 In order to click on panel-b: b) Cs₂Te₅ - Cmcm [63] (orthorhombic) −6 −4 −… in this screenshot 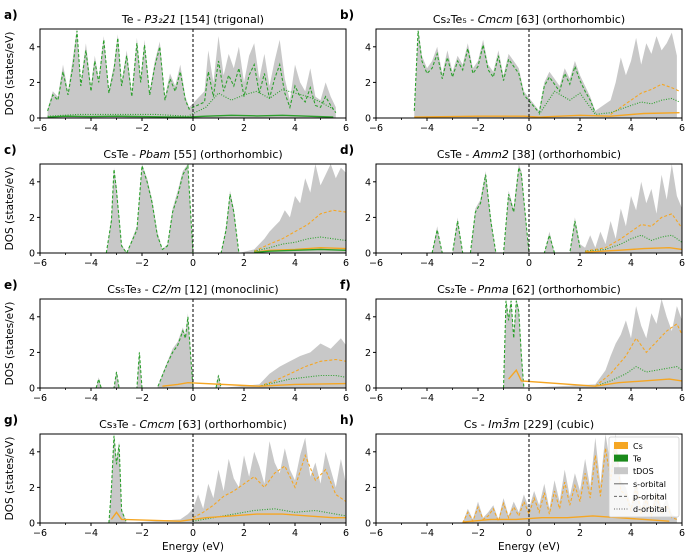, I will do `click(512, 71)`.